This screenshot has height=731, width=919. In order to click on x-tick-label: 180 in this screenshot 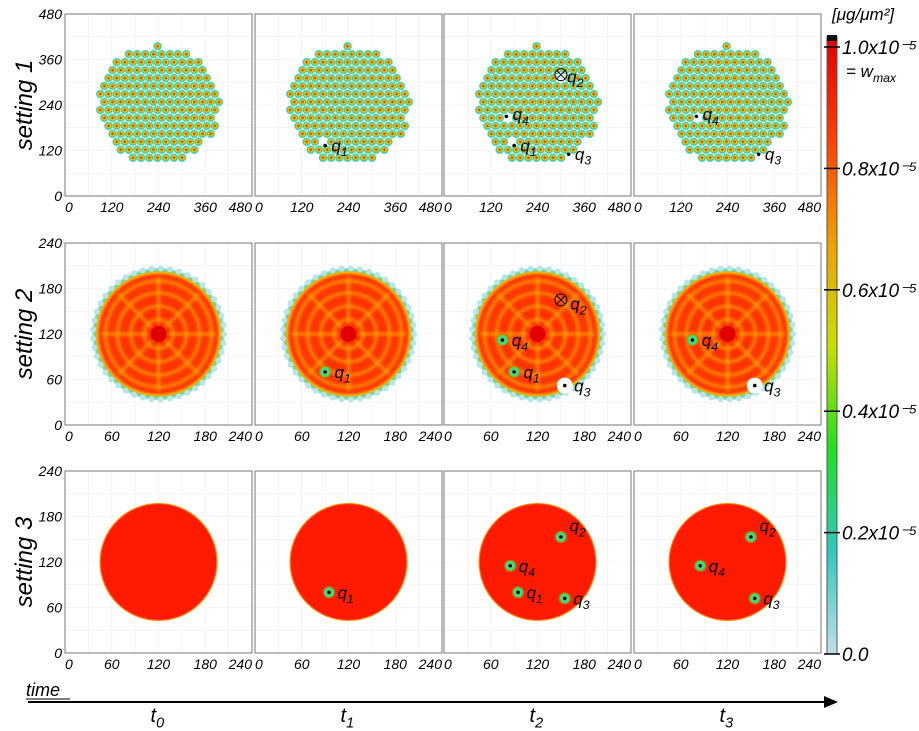, I will do `click(775, 664)`.